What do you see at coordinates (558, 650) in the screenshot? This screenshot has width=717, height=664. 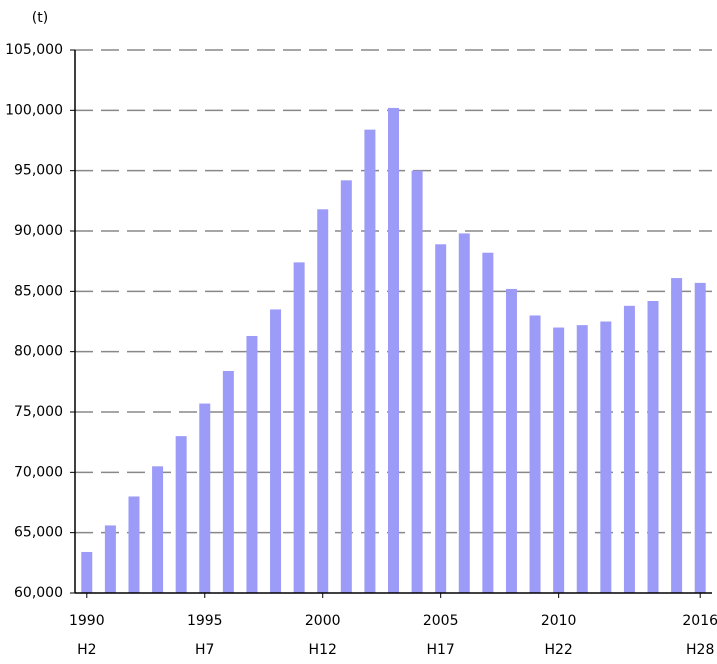 I see `x-era-label: H22` at bounding box center [558, 650].